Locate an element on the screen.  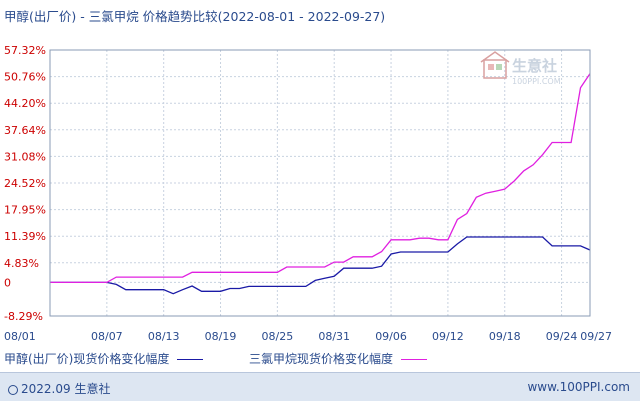
x-tick-label: 08/13 is located at coordinates (164, 336).